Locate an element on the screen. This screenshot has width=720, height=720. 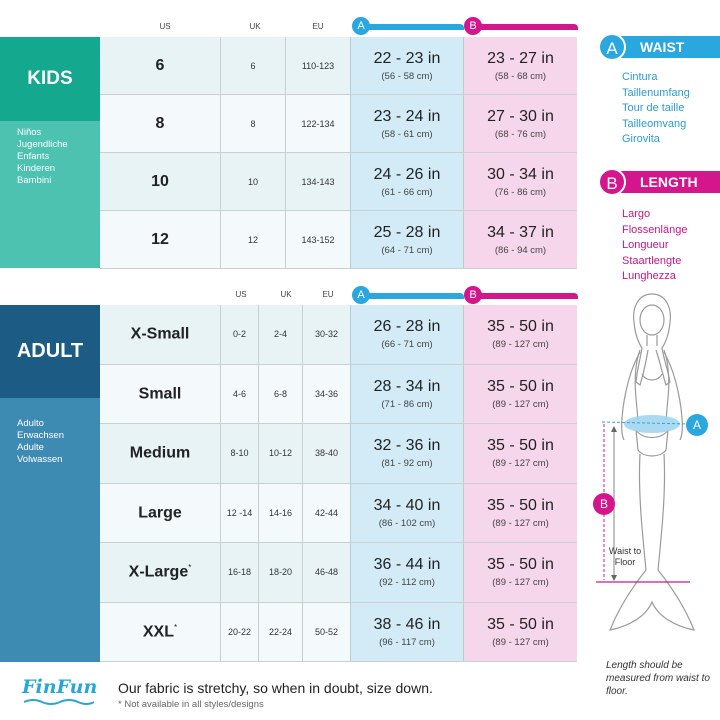
kids-translation: Niños is located at coordinates (29, 132).